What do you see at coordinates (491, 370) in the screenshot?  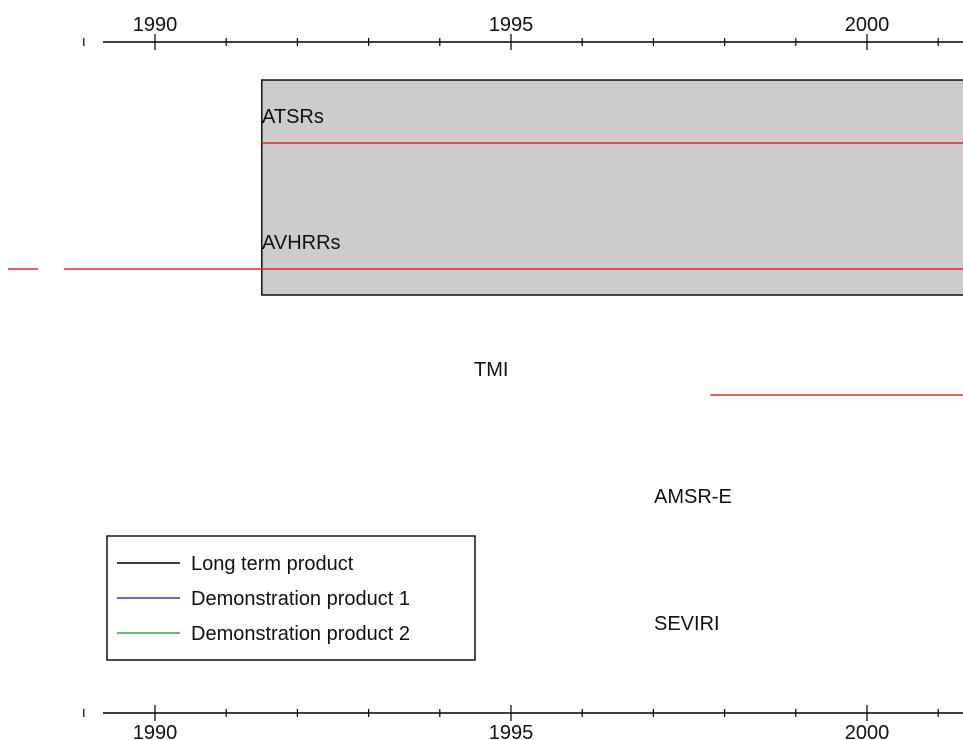 I see `instrument-label-tmi: TMI` at bounding box center [491, 370].